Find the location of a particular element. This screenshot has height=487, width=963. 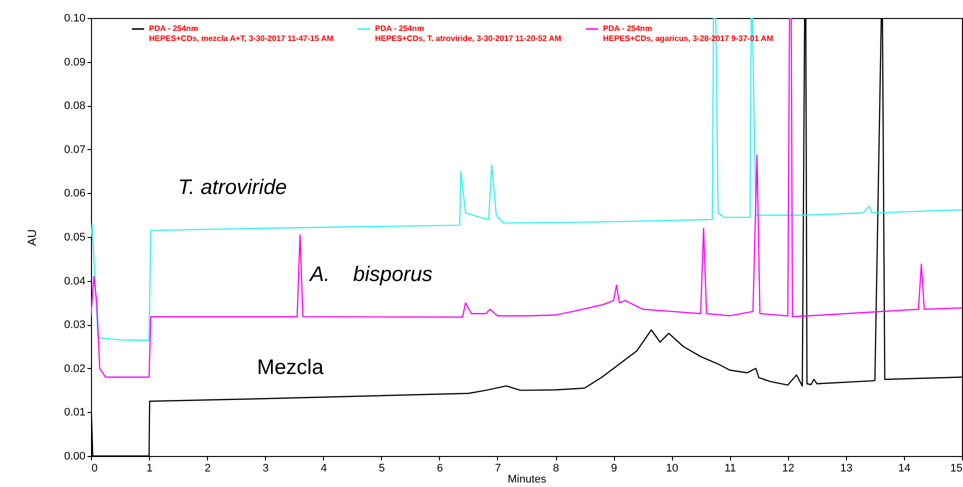

x-axis-title: Minutes is located at coordinates (527, 480).